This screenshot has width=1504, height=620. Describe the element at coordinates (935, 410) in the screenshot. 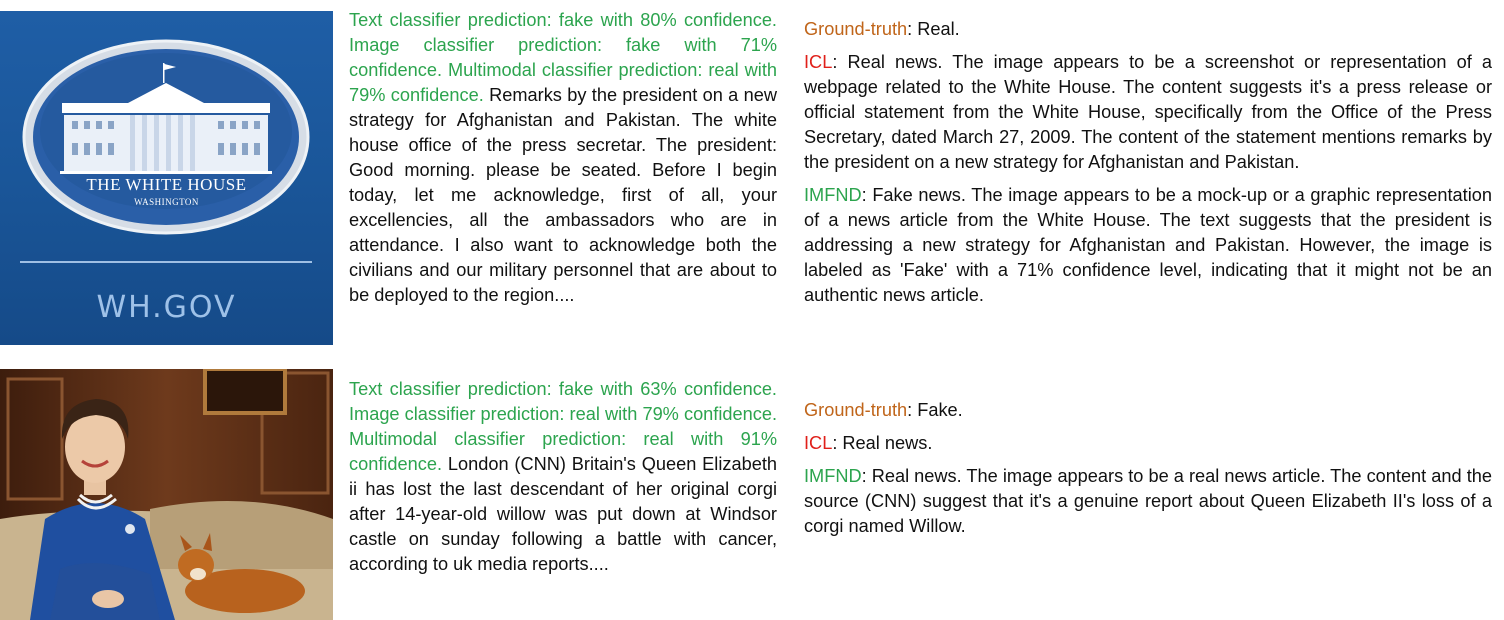

I see `ground-truth-value: : Fake.` at that location.